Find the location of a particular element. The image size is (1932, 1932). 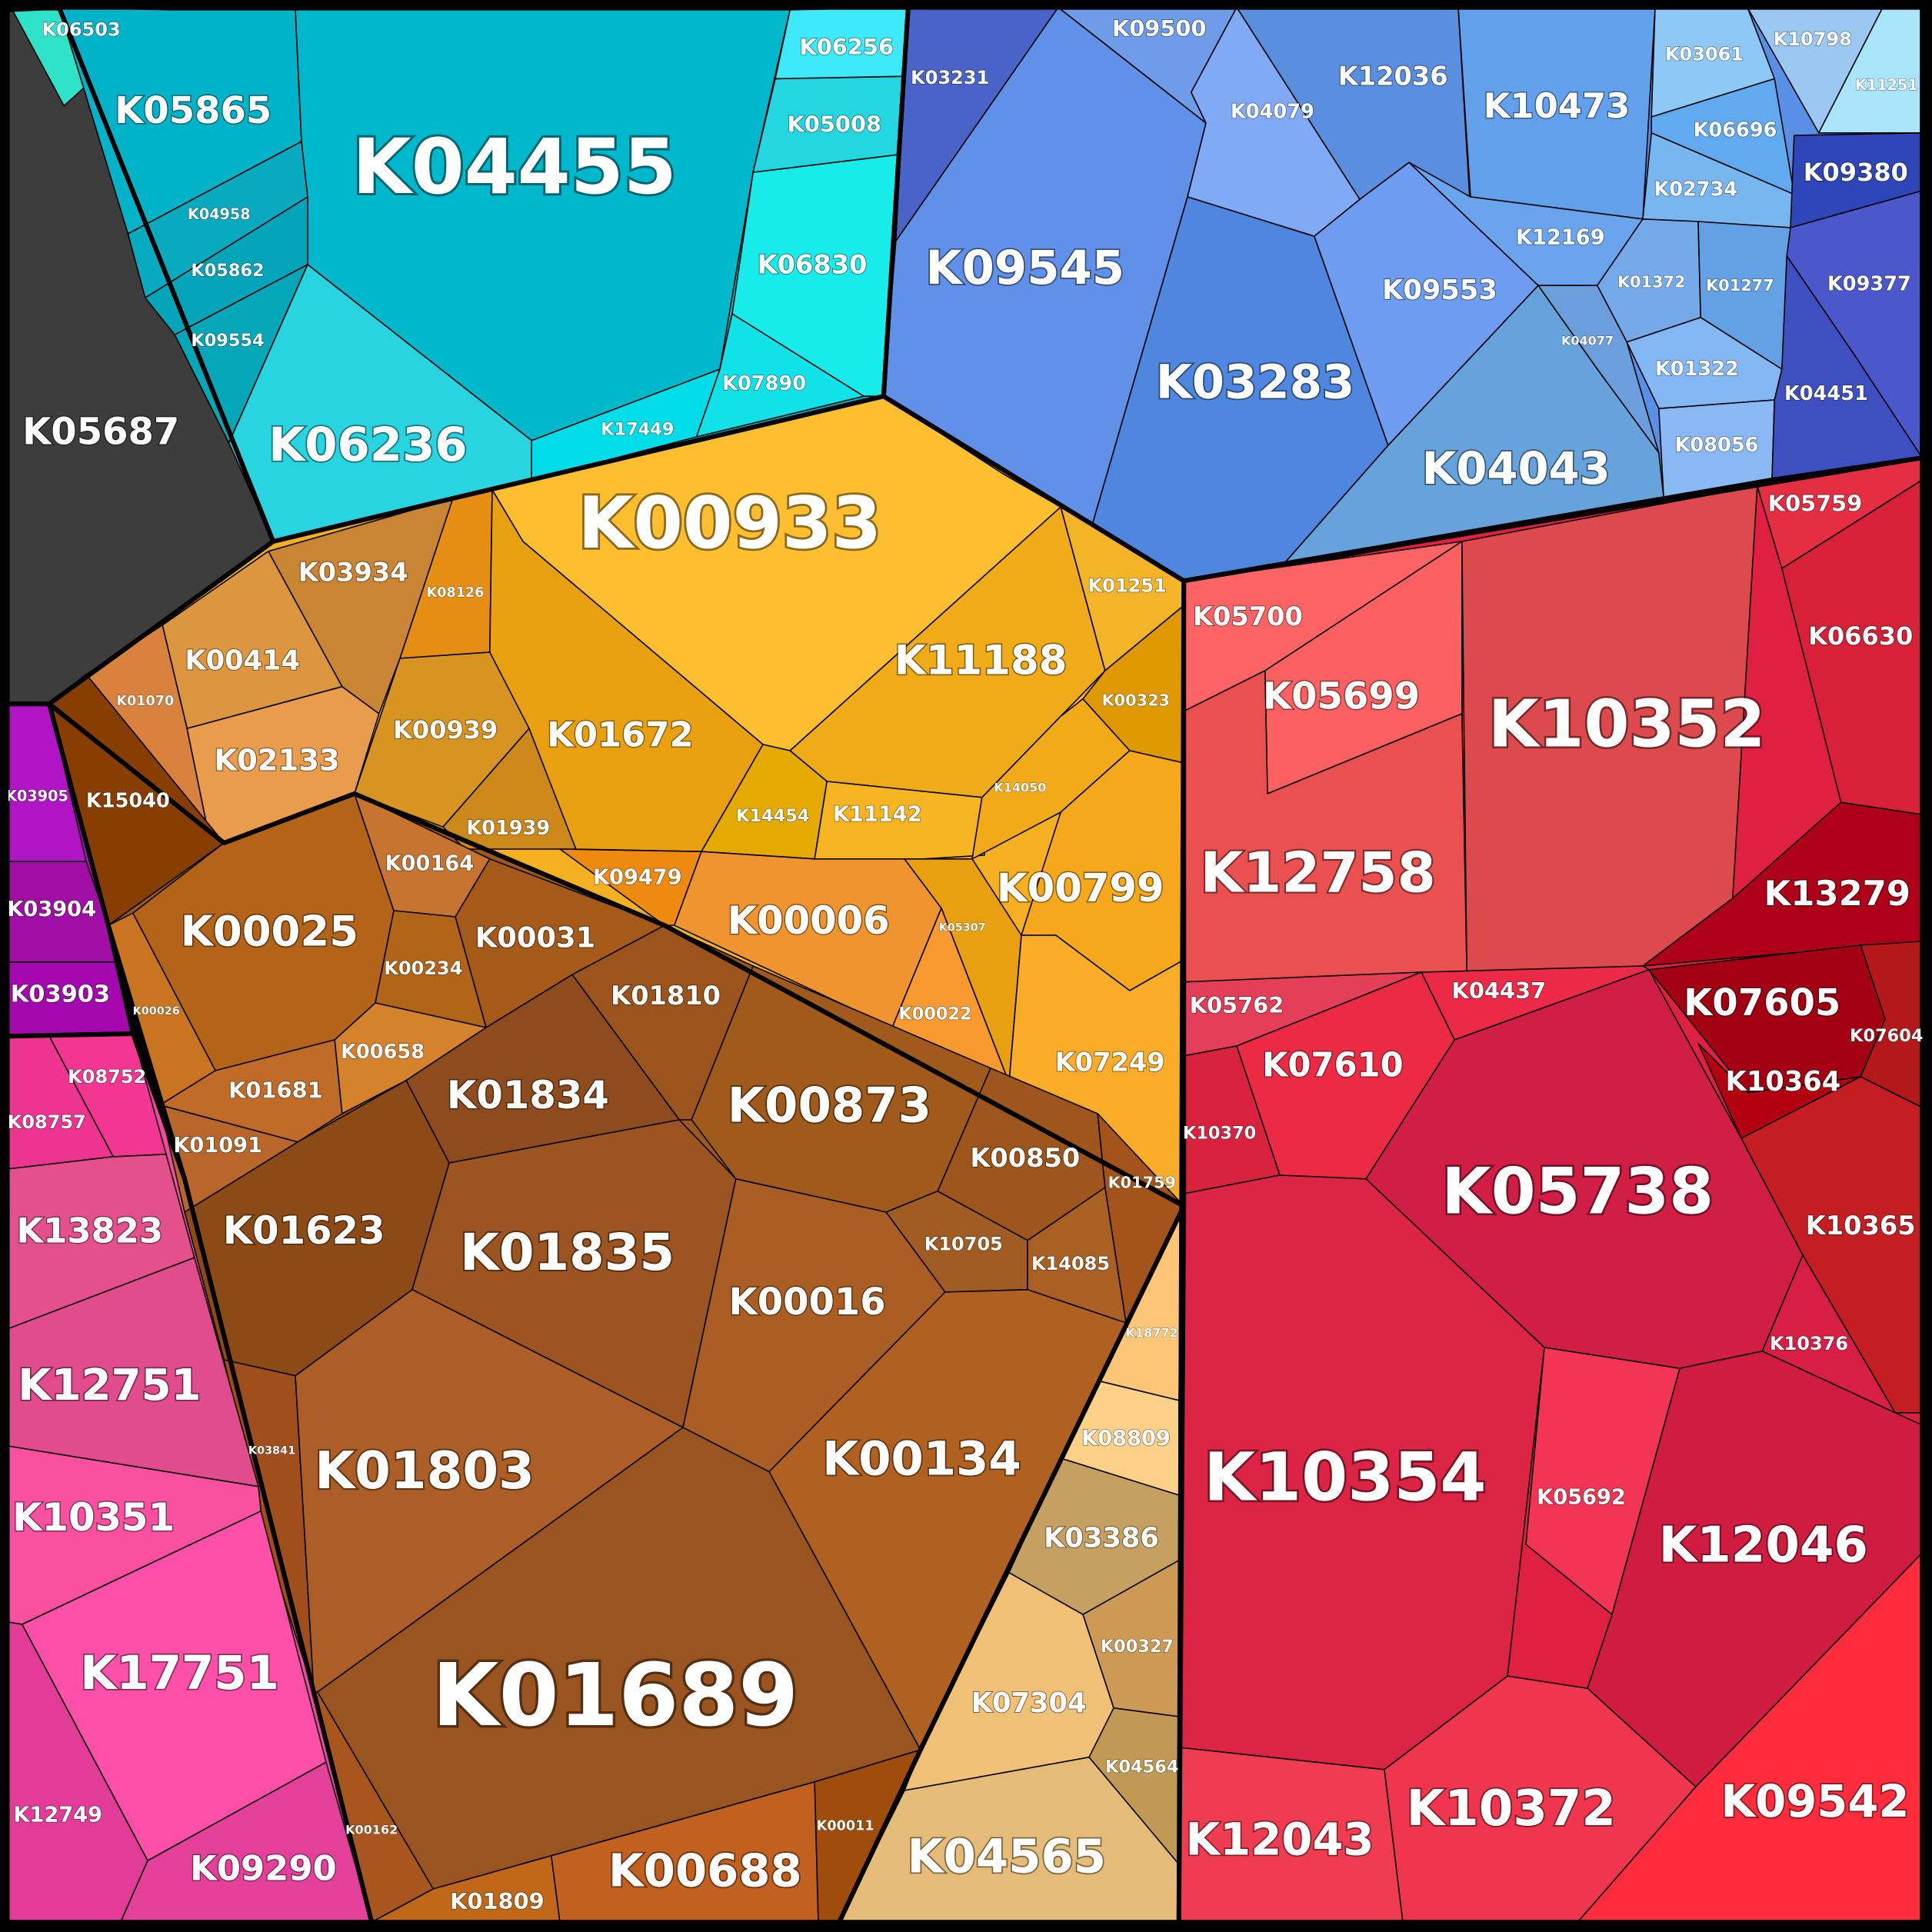

cell-label-k00799: K00799 is located at coordinates (1080, 888).